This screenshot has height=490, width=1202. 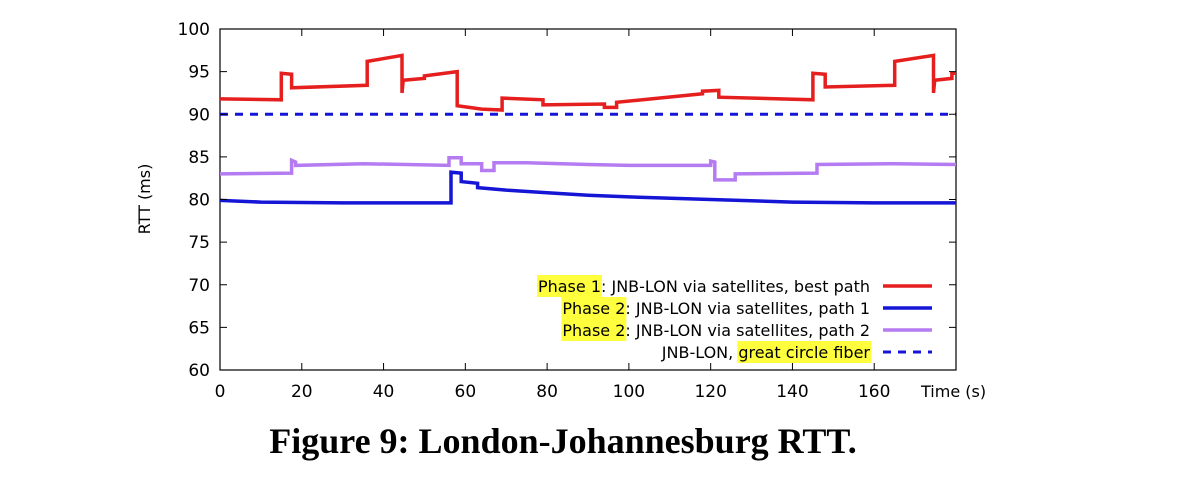 What do you see at coordinates (194, 30) in the screenshot?
I see `y-tick-label: 100` at bounding box center [194, 30].